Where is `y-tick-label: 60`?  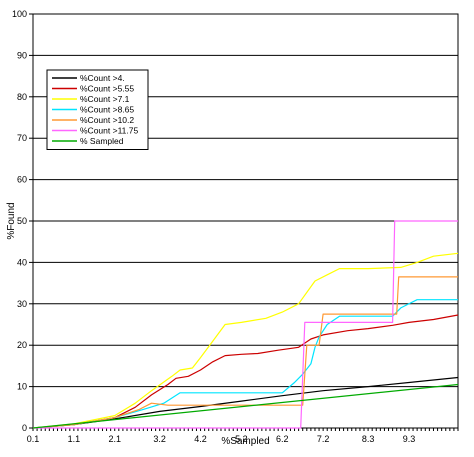 y-tick-label: 60 is located at coordinates (22, 180).